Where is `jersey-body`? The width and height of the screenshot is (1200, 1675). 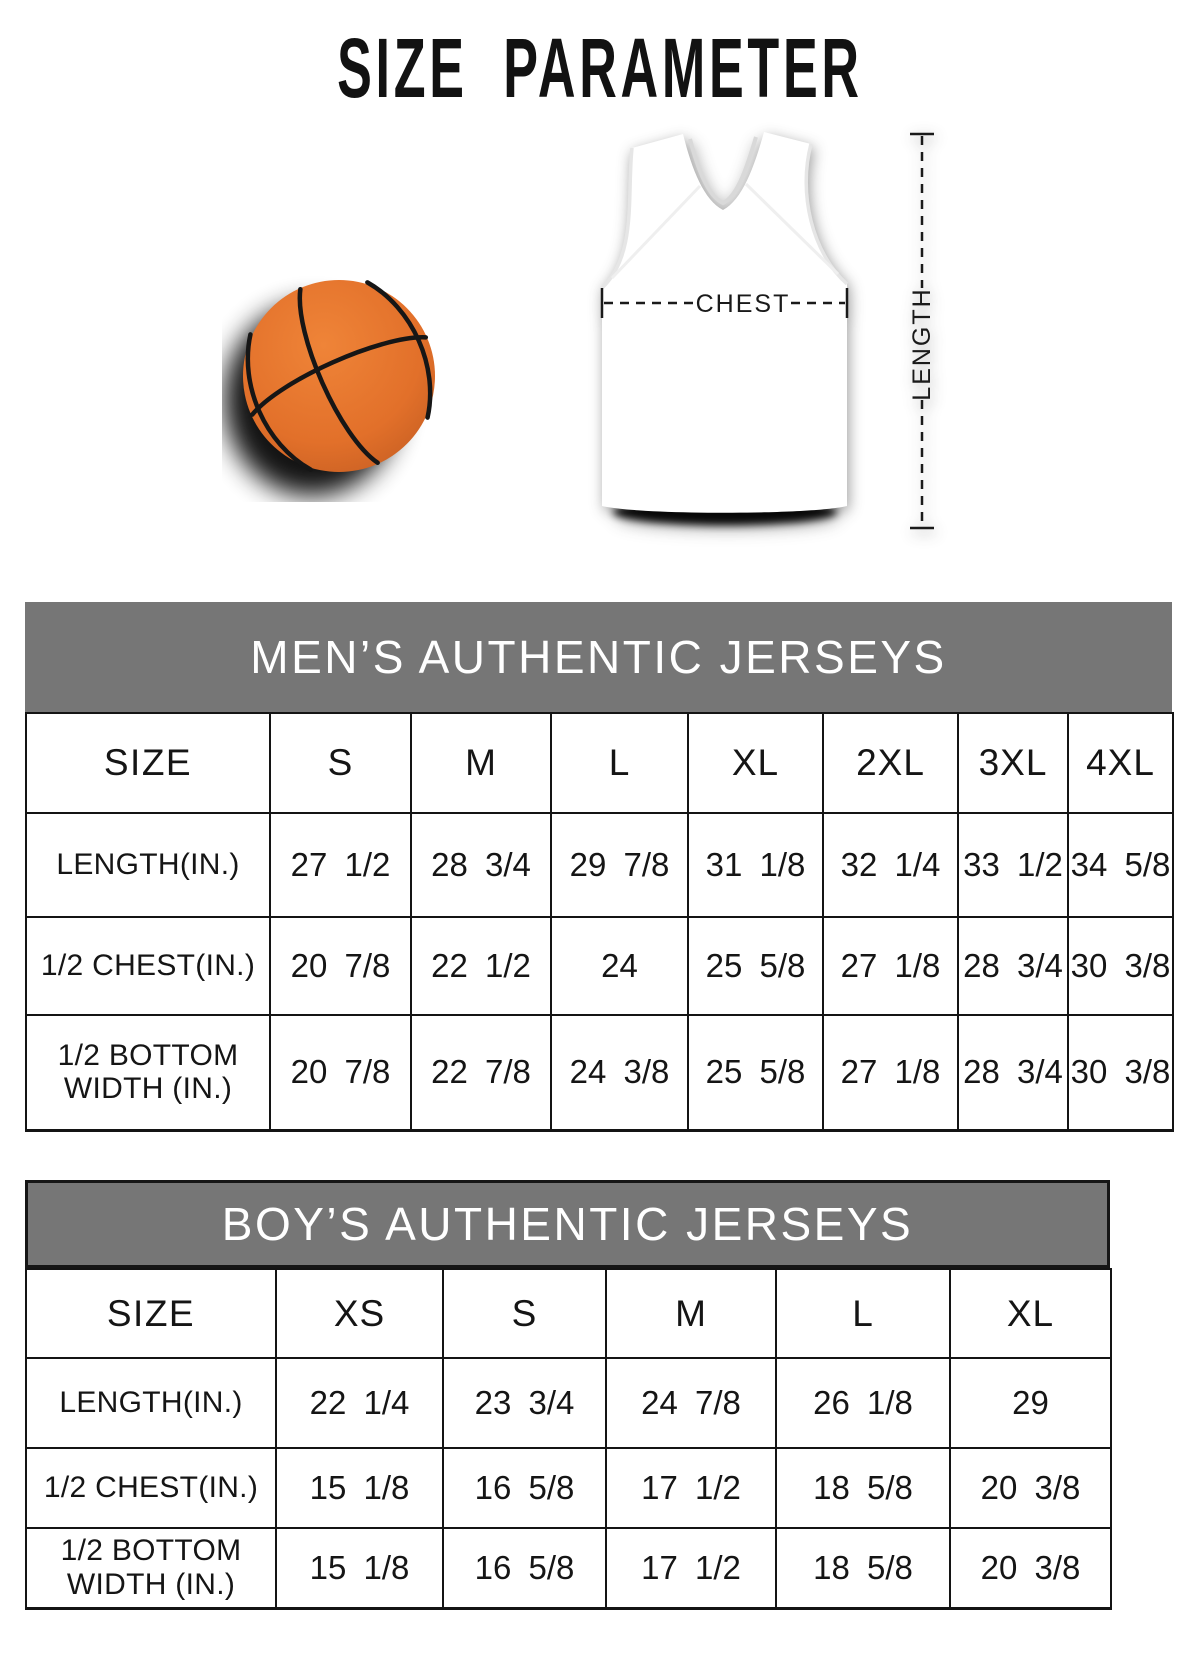
jersey-body is located at coordinates (724, 322).